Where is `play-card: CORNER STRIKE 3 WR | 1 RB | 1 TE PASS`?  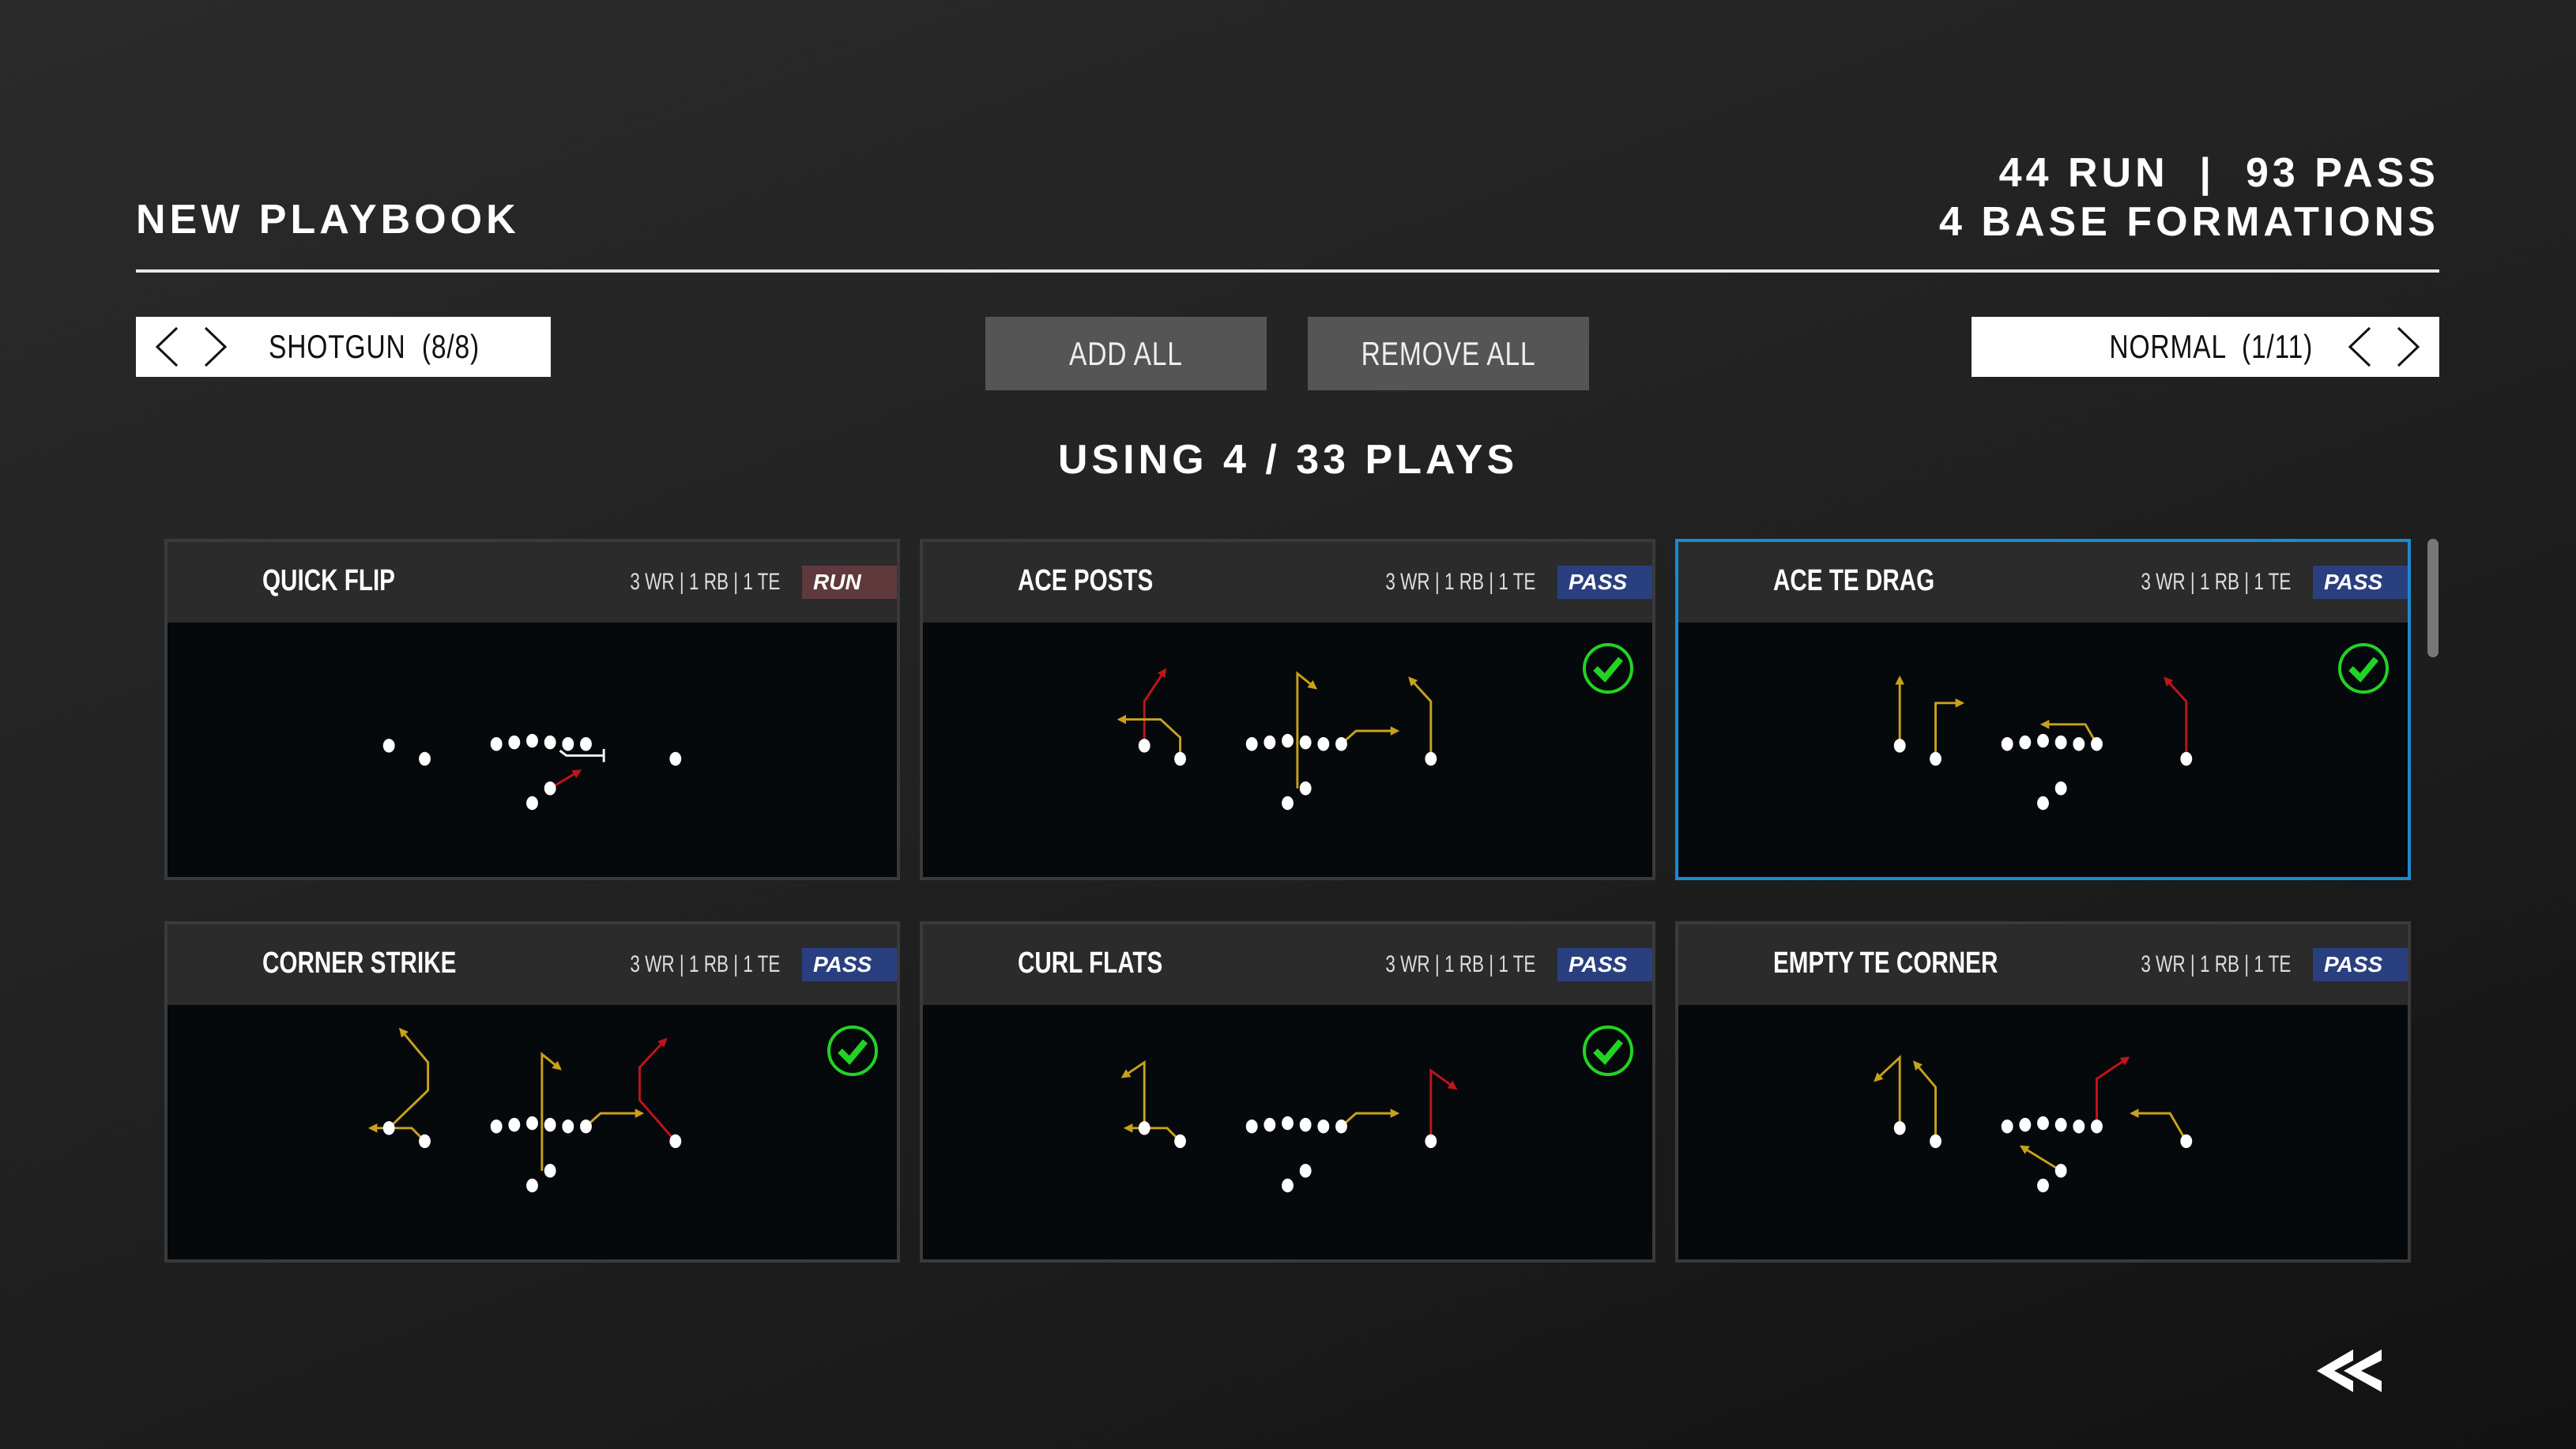
play-card: CORNER STRIKE 3 WR | 1 RB | 1 TE PASS is located at coordinates (532, 1092).